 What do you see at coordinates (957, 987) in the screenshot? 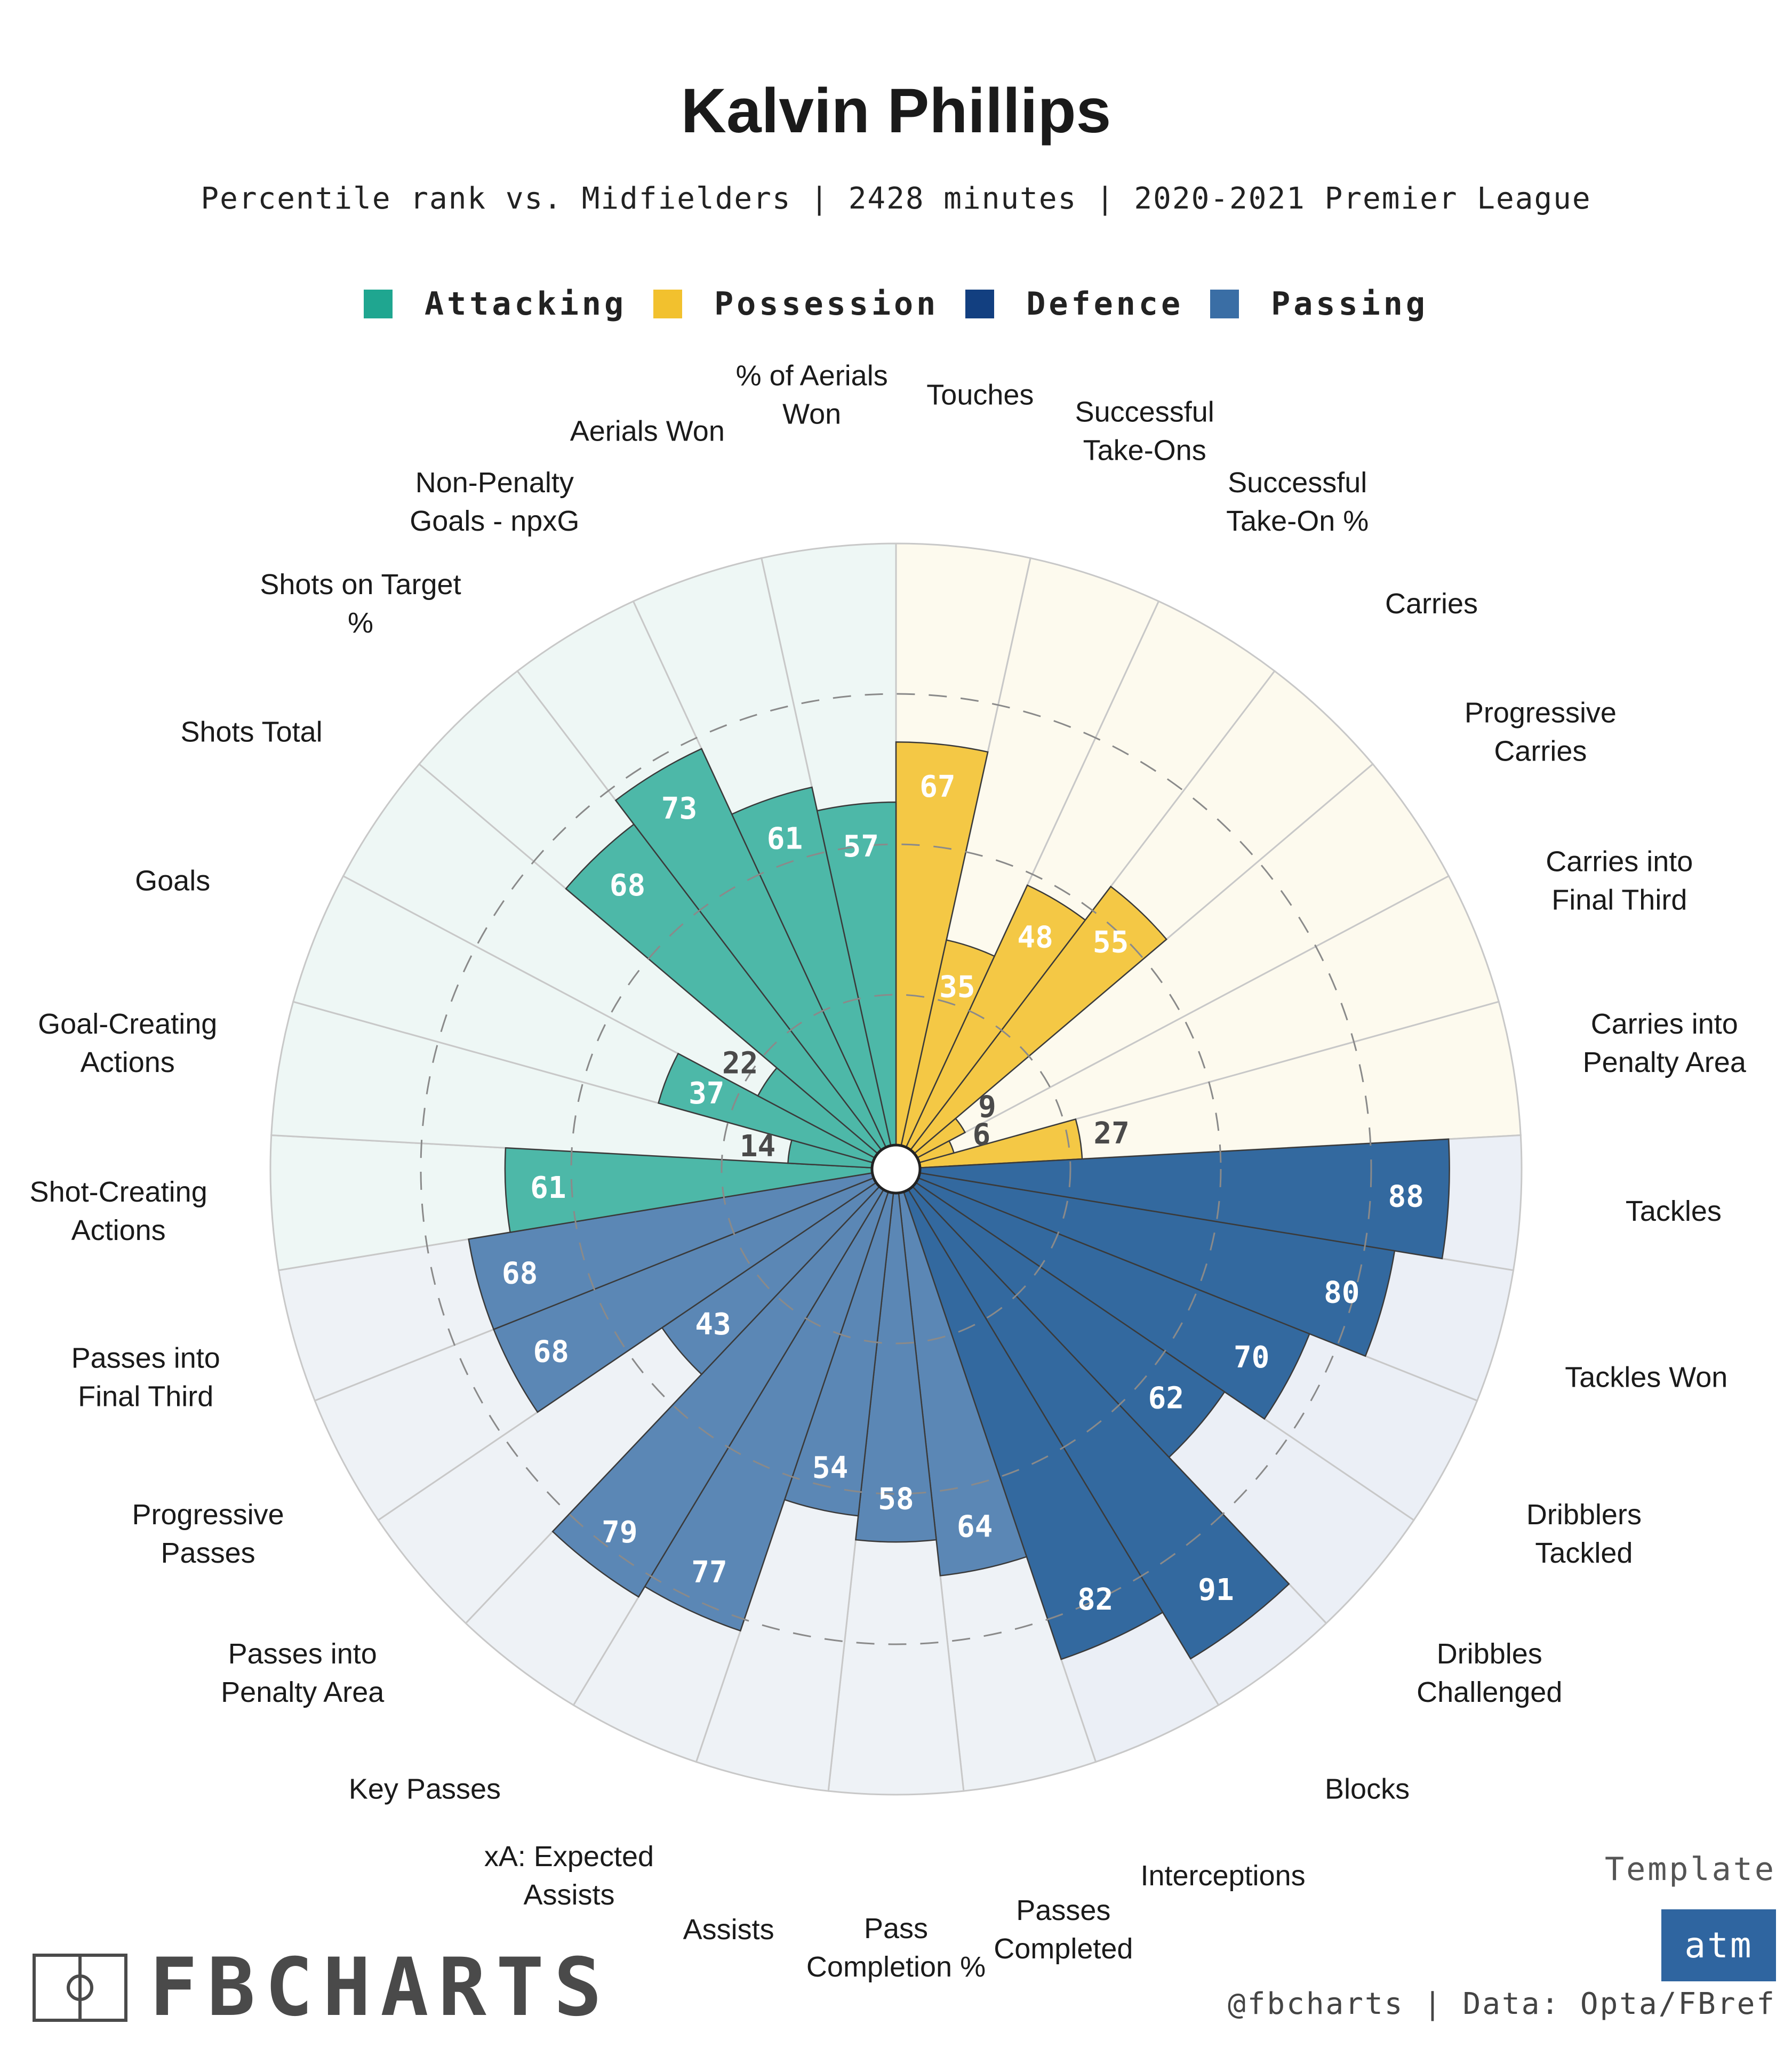
I see `value-label-successful-take-ons: 35` at bounding box center [957, 987].